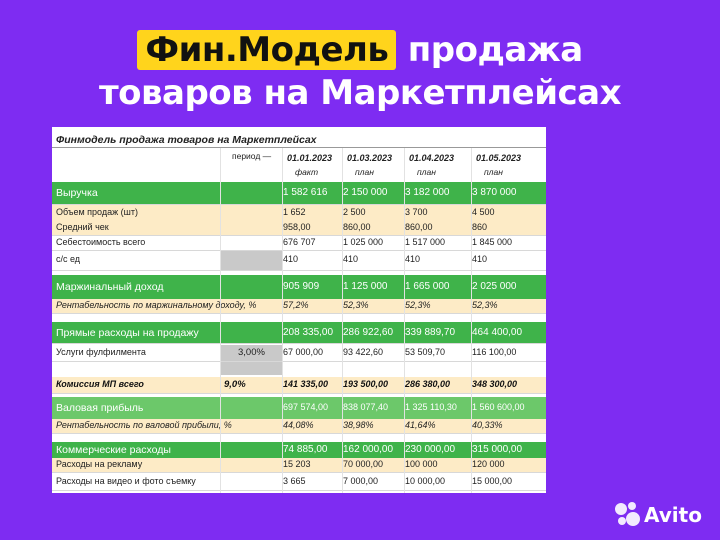  What do you see at coordinates (488, 464) in the screenshot?
I see `row-value: 120 000` at bounding box center [488, 464].